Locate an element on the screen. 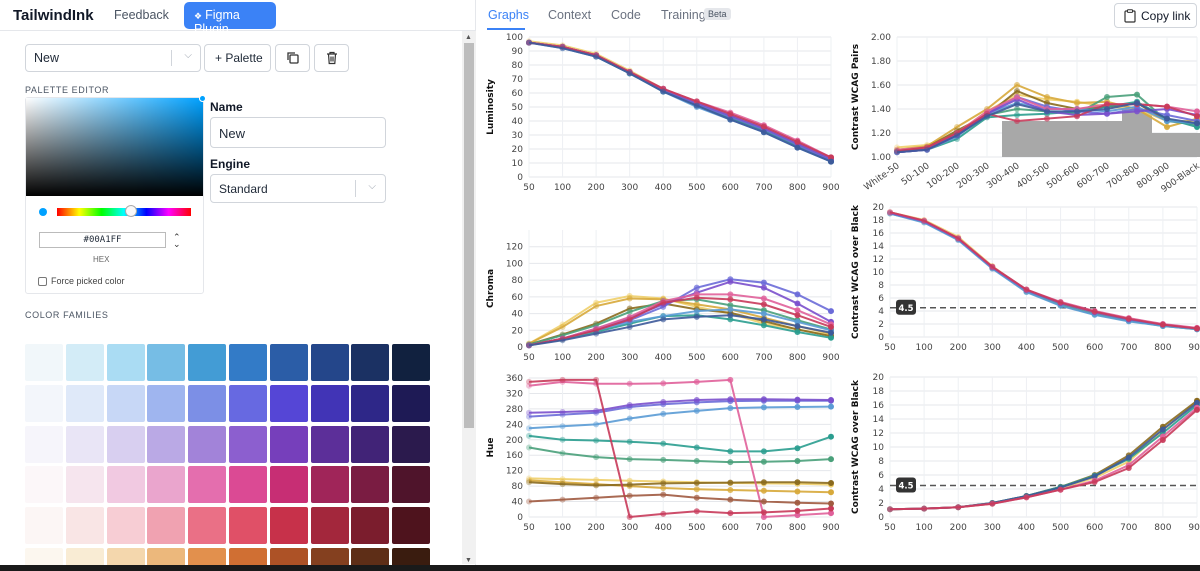 This screenshot has width=1200, height=571. brand-logo: TailwindInk is located at coordinates (53, 15).